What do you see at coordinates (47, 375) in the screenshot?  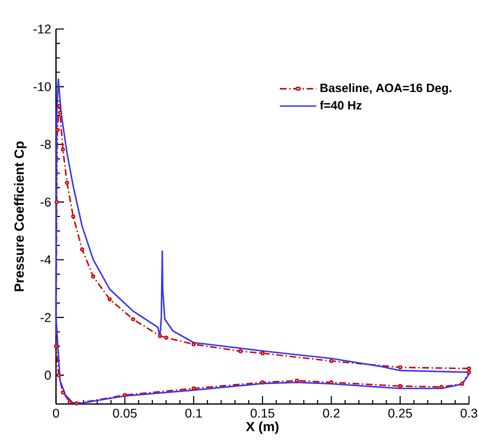 I see `y-tick-label: 0` at bounding box center [47, 375].